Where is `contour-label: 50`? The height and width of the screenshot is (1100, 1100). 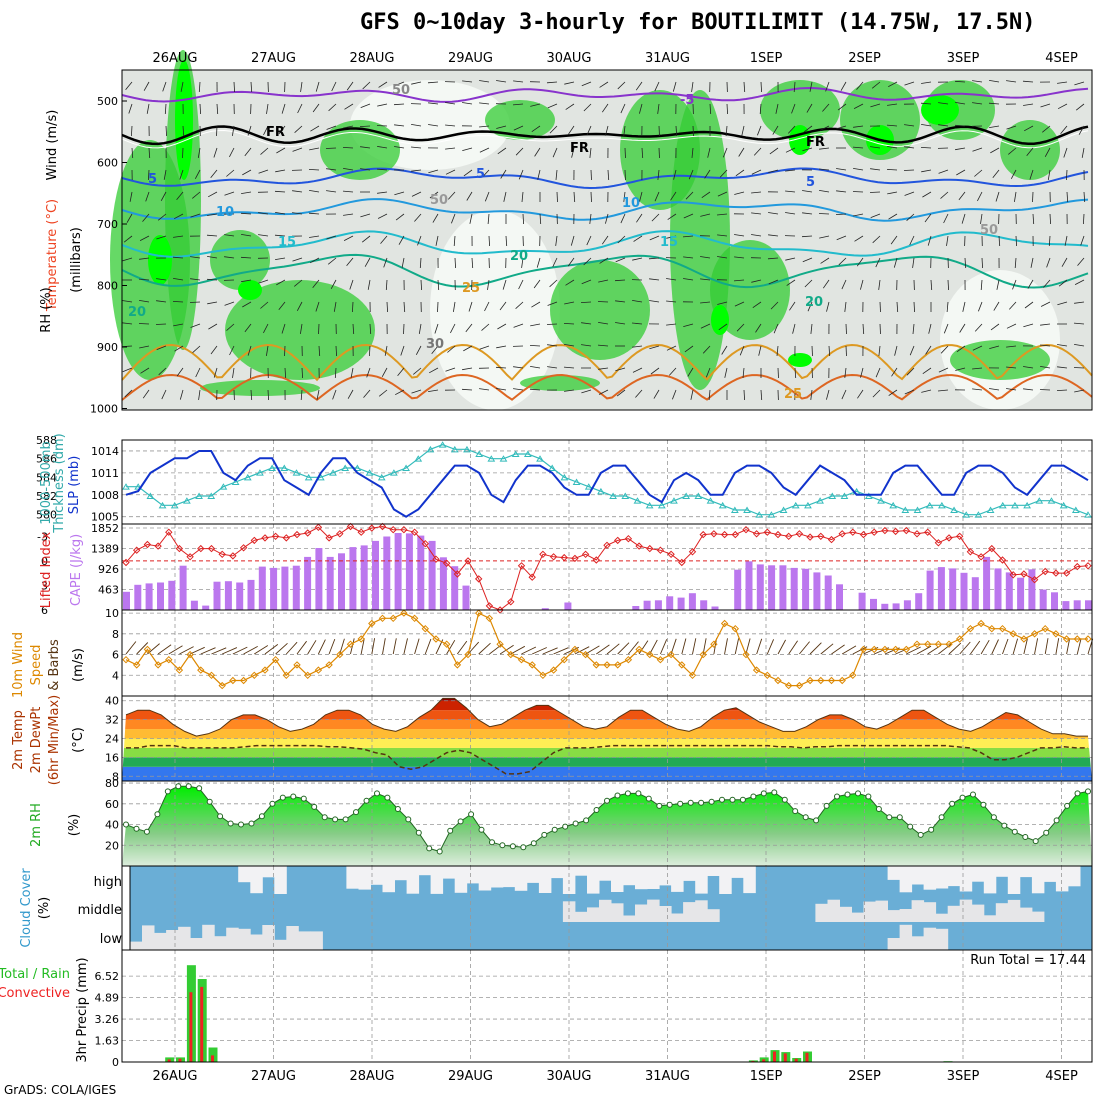 contour-label: 50 is located at coordinates (989, 230).